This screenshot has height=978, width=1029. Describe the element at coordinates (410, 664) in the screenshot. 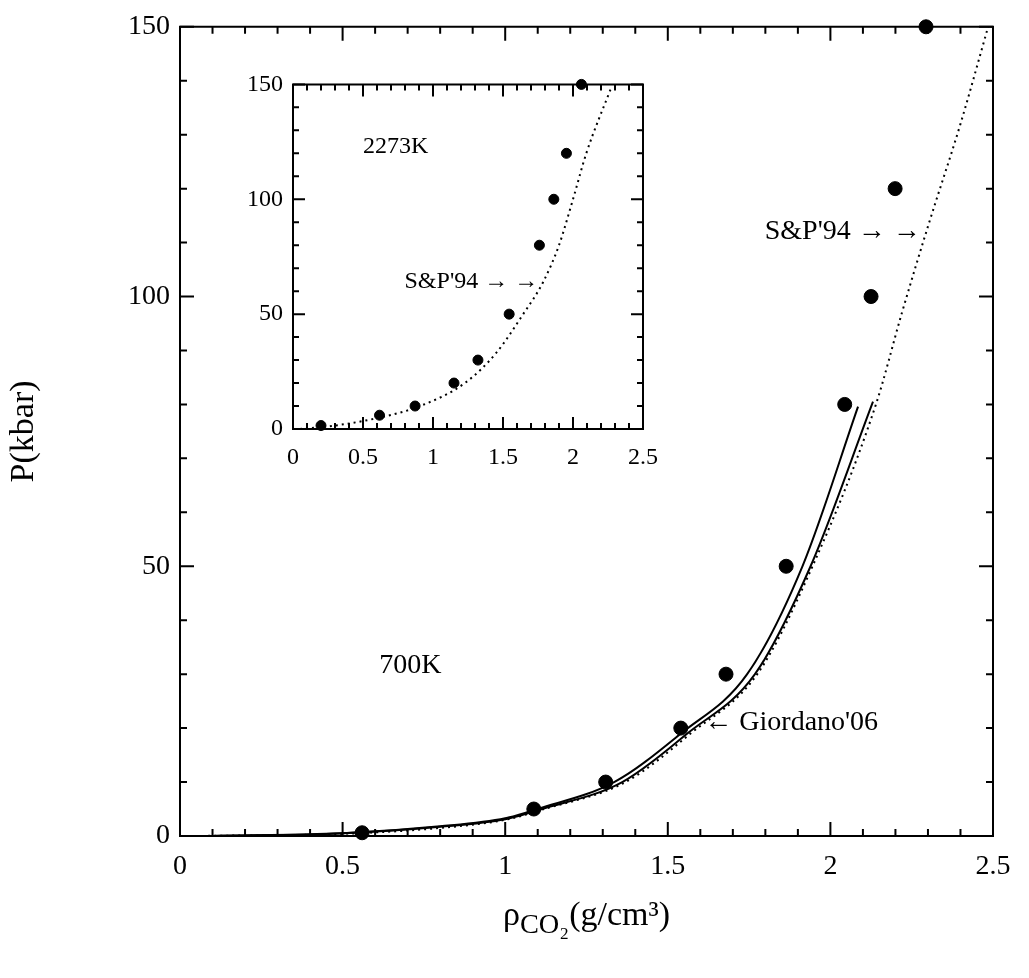

I see `annotation: 700K` at that location.